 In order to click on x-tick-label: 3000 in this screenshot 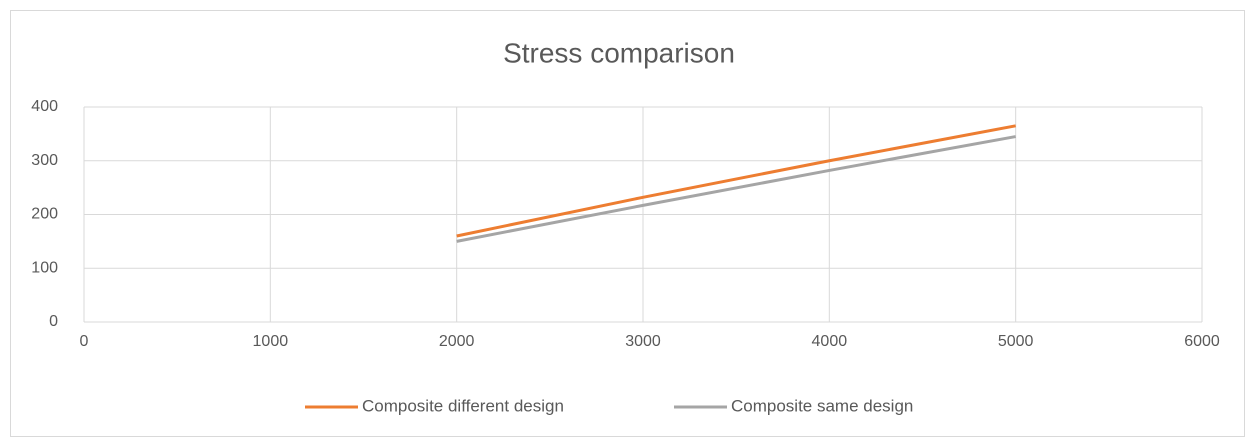, I will do `click(643, 341)`.